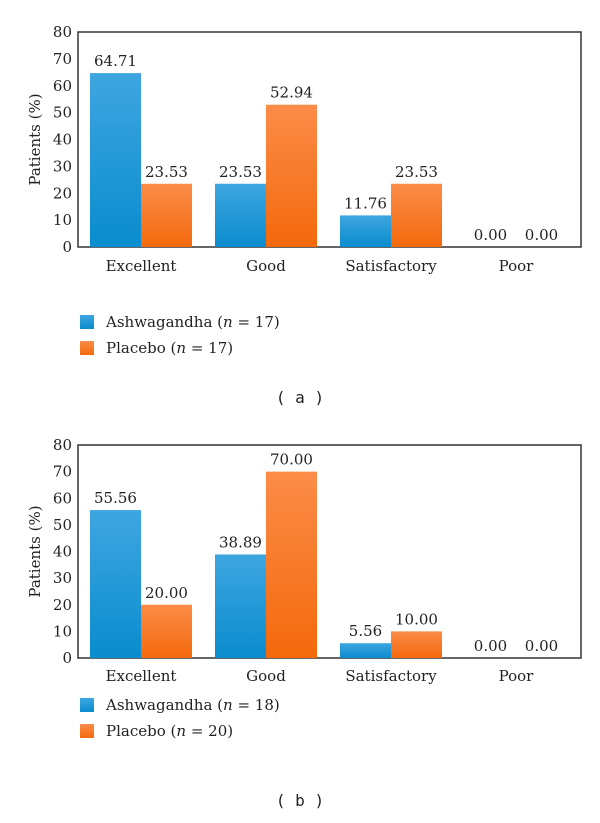  Describe the element at coordinates (365, 203) in the screenshot. I see `data-label: 11.76` at that location.